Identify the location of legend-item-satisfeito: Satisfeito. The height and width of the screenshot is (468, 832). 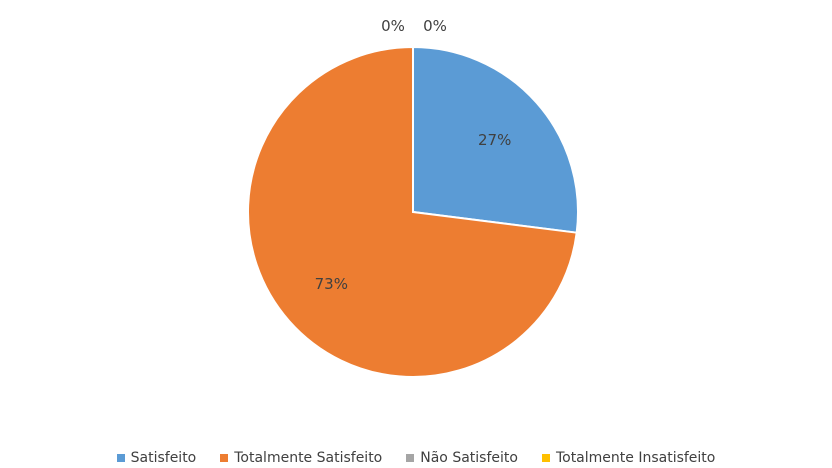
(156, 457).